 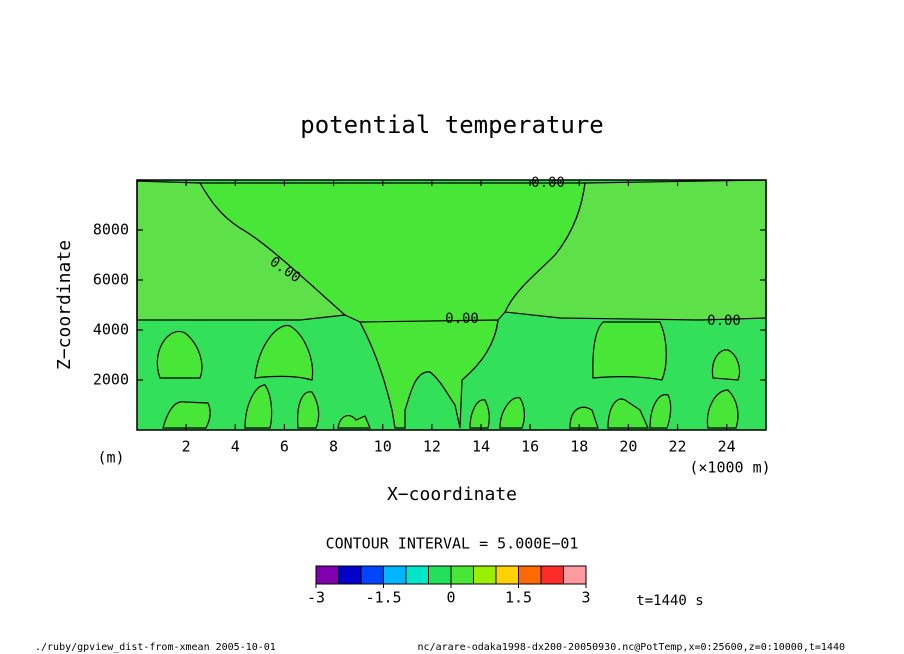 What do you see at coordinates (110, 458) in the screenshot?
I see `y-axis-unit: (m)` at bounding box center [110, 458].